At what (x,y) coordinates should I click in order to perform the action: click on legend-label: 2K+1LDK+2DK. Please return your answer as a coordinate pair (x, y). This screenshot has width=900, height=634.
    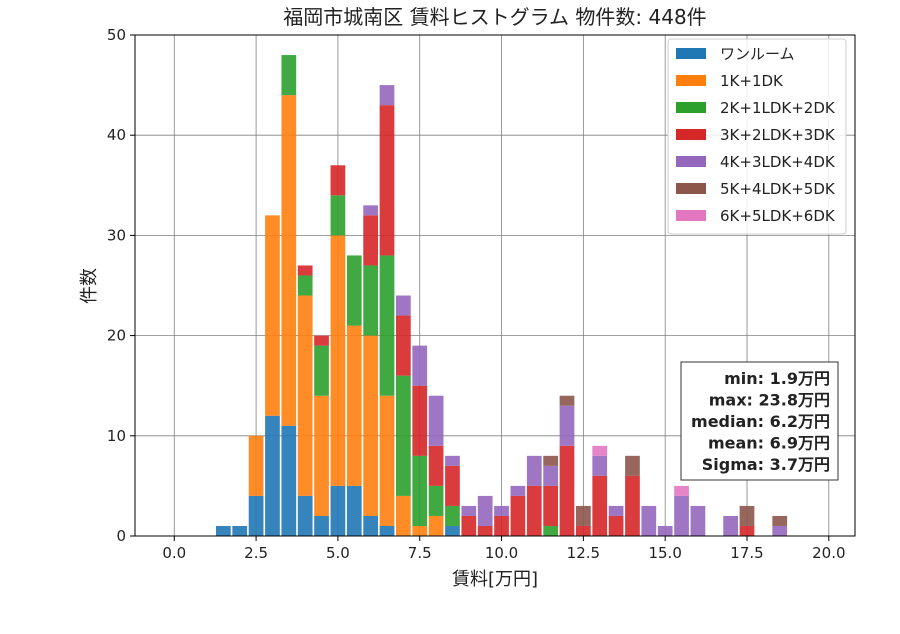
    Looking at the image, I should click on (778, 108).